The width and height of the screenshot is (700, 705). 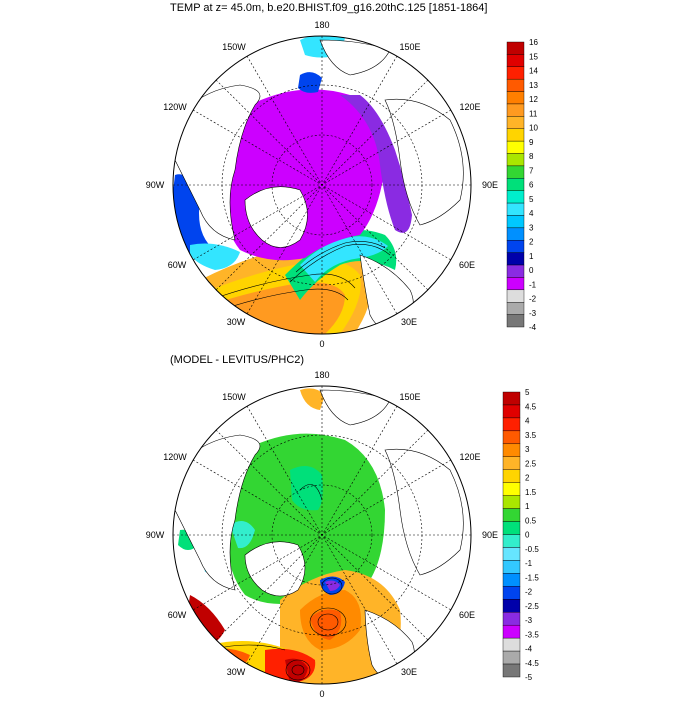 I want to click on lon-label: 150E, so click(x=409, y=397).